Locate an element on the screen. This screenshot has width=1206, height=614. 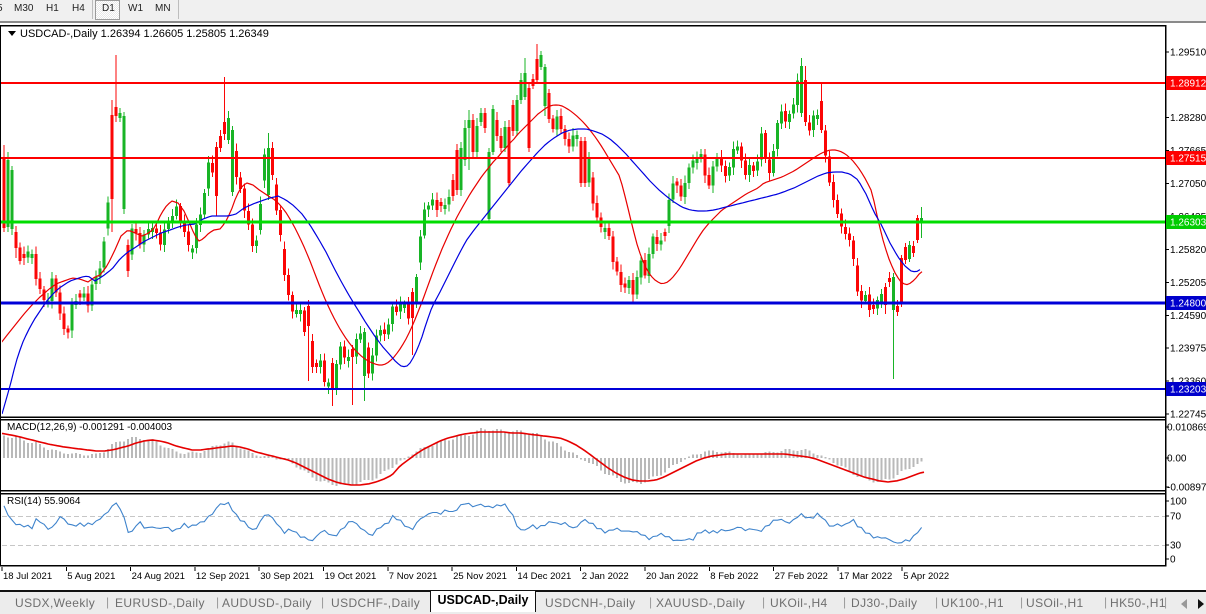
svg-text: 8 Feb 2022 is located at coordinates (734, 576).